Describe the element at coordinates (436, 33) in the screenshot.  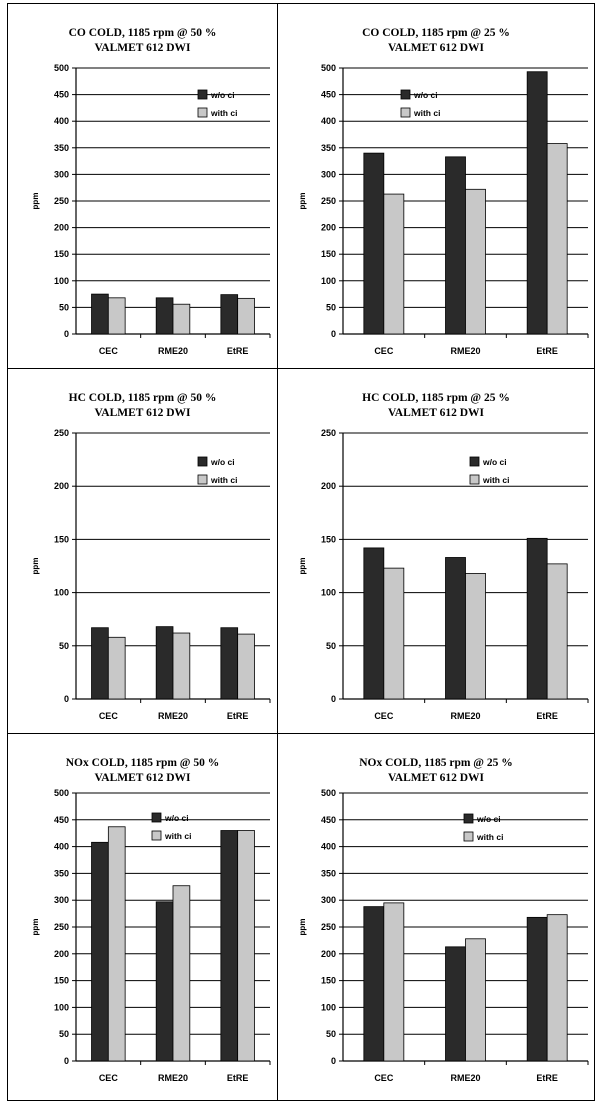
I see `chart-title: CO COLD, 1185 rpm @ 25 %` at that location.